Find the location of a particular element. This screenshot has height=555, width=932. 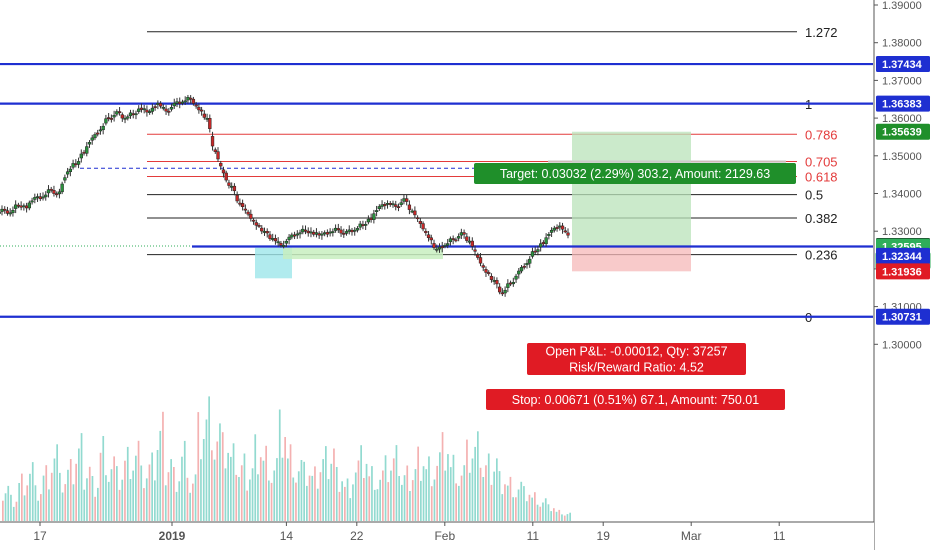

time-tick-label: 2019 is located at coordinates (172, 536).